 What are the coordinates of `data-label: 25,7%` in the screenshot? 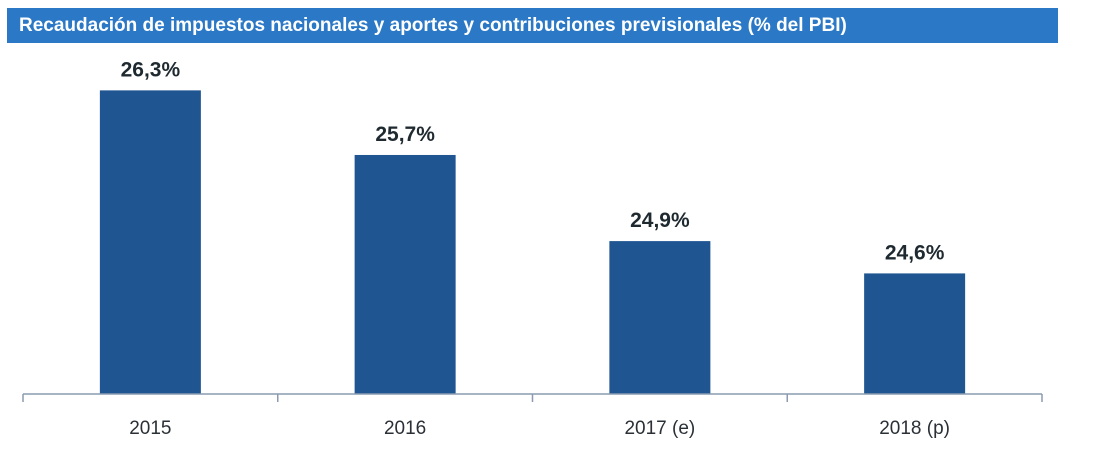 It's located at (405, 134).